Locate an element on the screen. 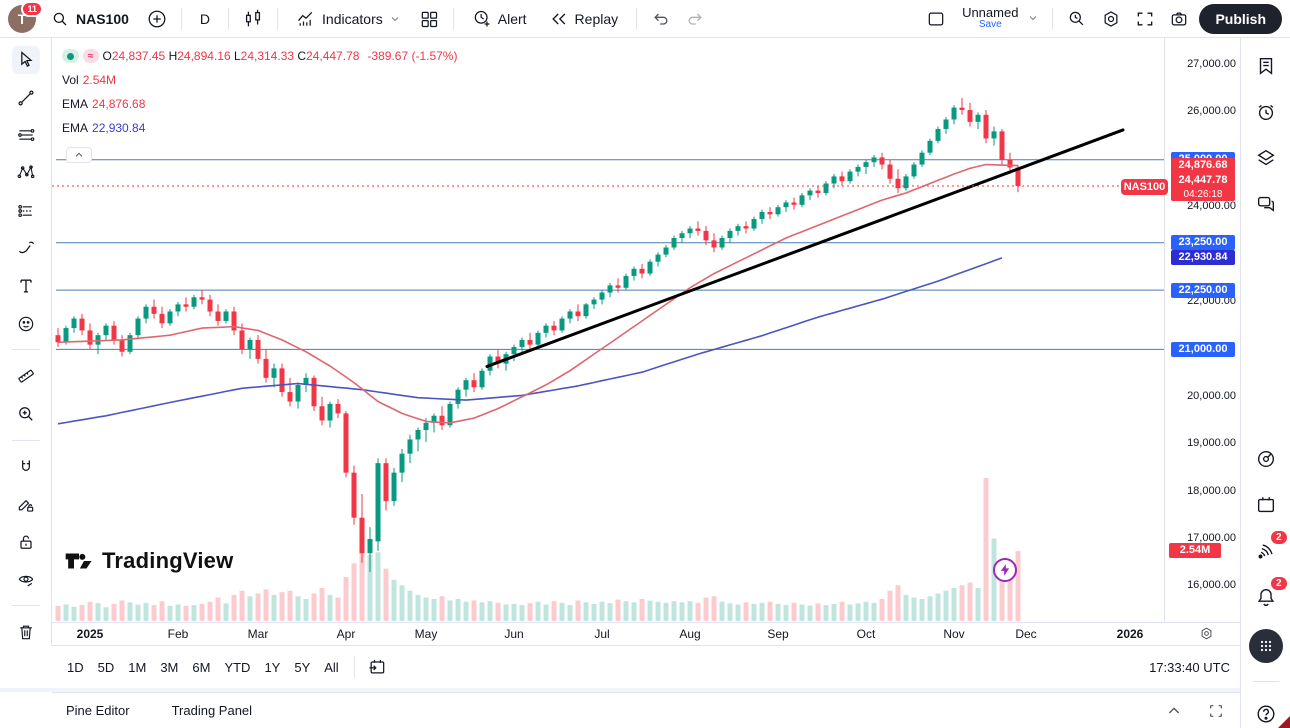  cursor-tool is located at coordinates (25, 60).